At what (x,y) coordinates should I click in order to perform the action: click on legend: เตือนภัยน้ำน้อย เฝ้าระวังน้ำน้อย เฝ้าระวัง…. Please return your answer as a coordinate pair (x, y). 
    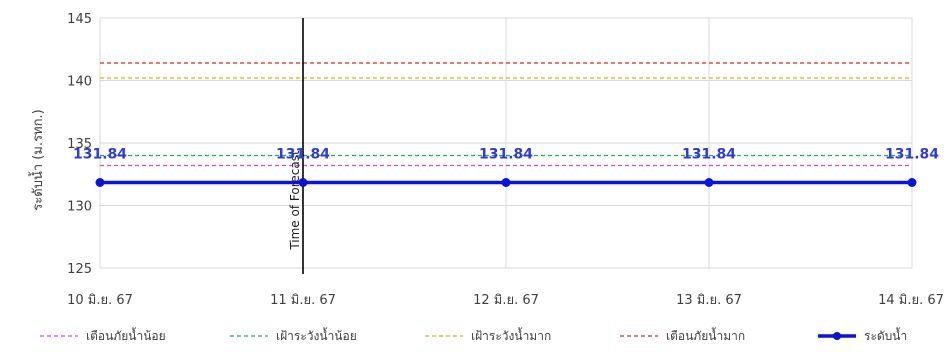
    Looking at the image, I should click on (473, 335).